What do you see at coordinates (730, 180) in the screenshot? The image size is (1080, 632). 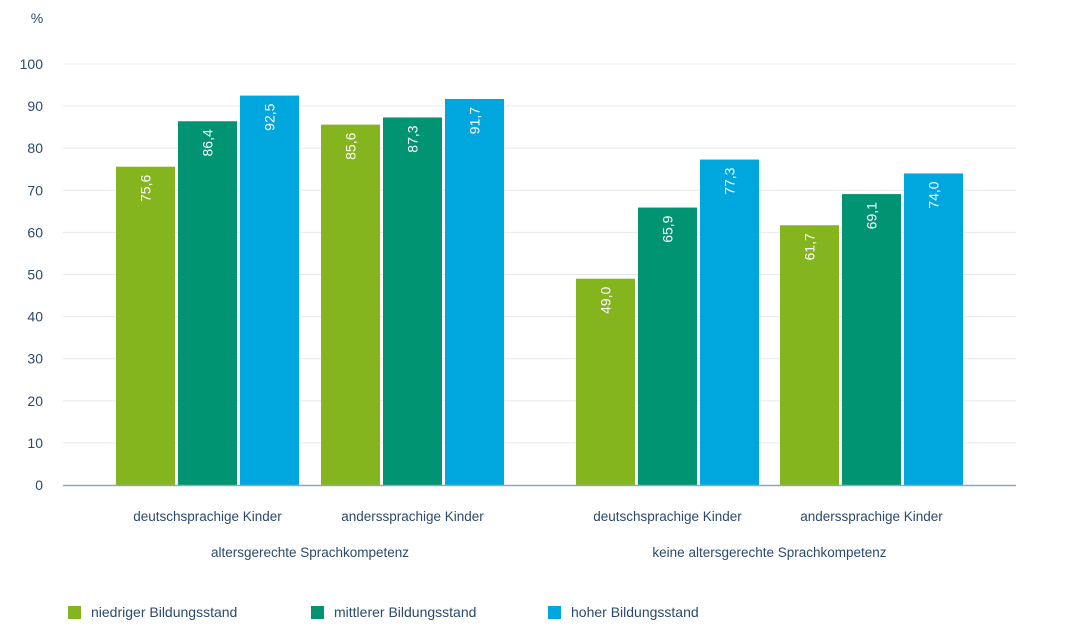 I see `bar-value-label: 77,3` at bounding box center [730, 180].